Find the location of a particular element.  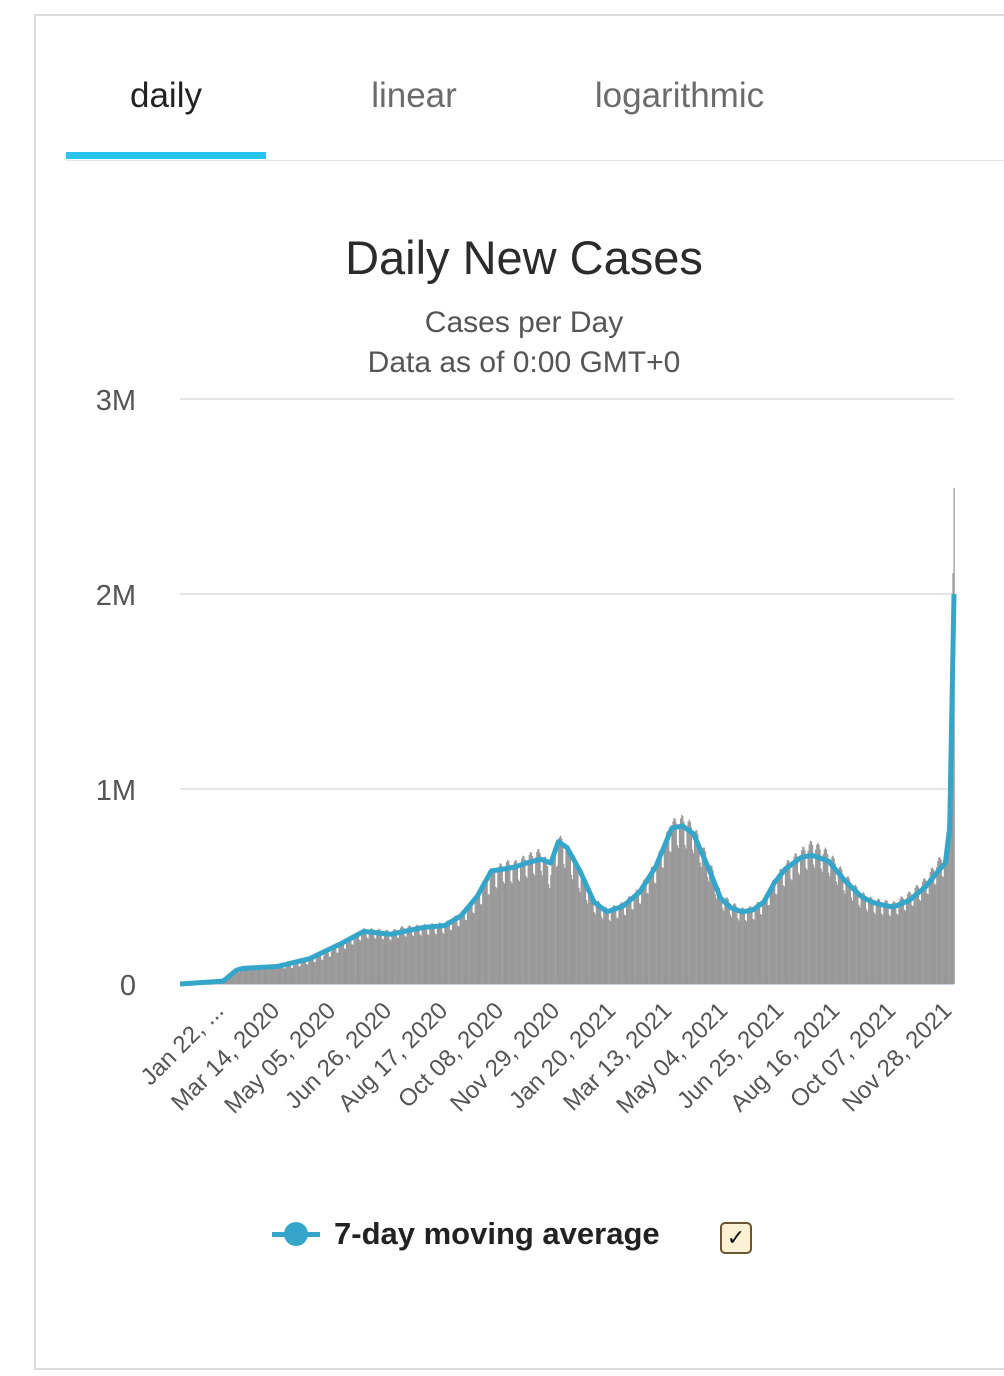

moving-average-checkbox: ✓ is located at coordinates (736, 1238).